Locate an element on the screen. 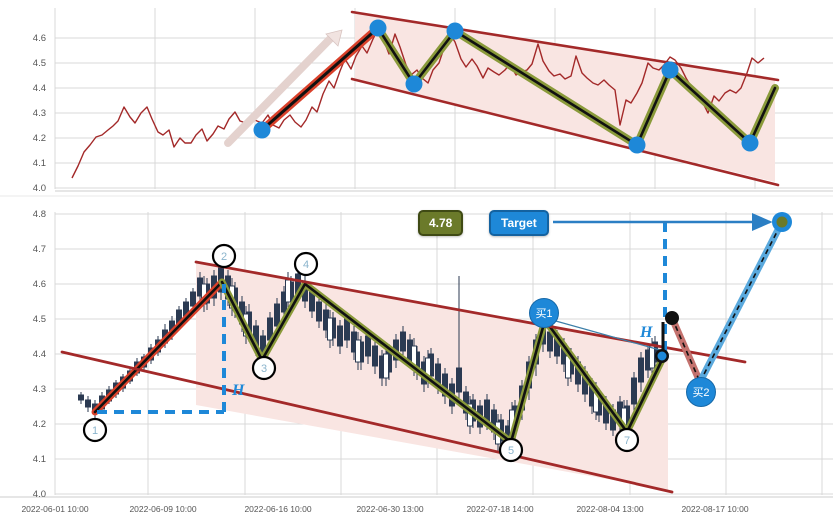  xtick-1: 2022-06-09 10:00 is located at coordinates (162, 509).